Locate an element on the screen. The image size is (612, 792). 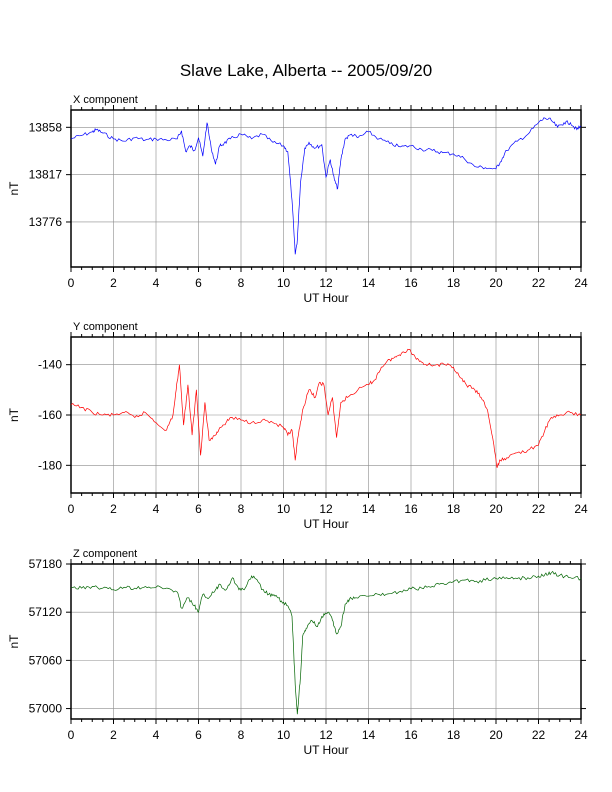
panel2-xtick-label: 24 is located at coordinates (581, 509).